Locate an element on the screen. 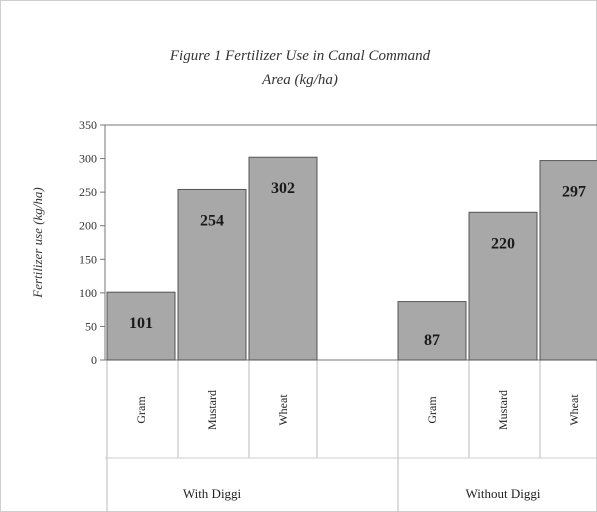 Image resolution: width=597 pixels, height=512 pixels. y-tick-label: 0 is located at coordinates (94, 360).